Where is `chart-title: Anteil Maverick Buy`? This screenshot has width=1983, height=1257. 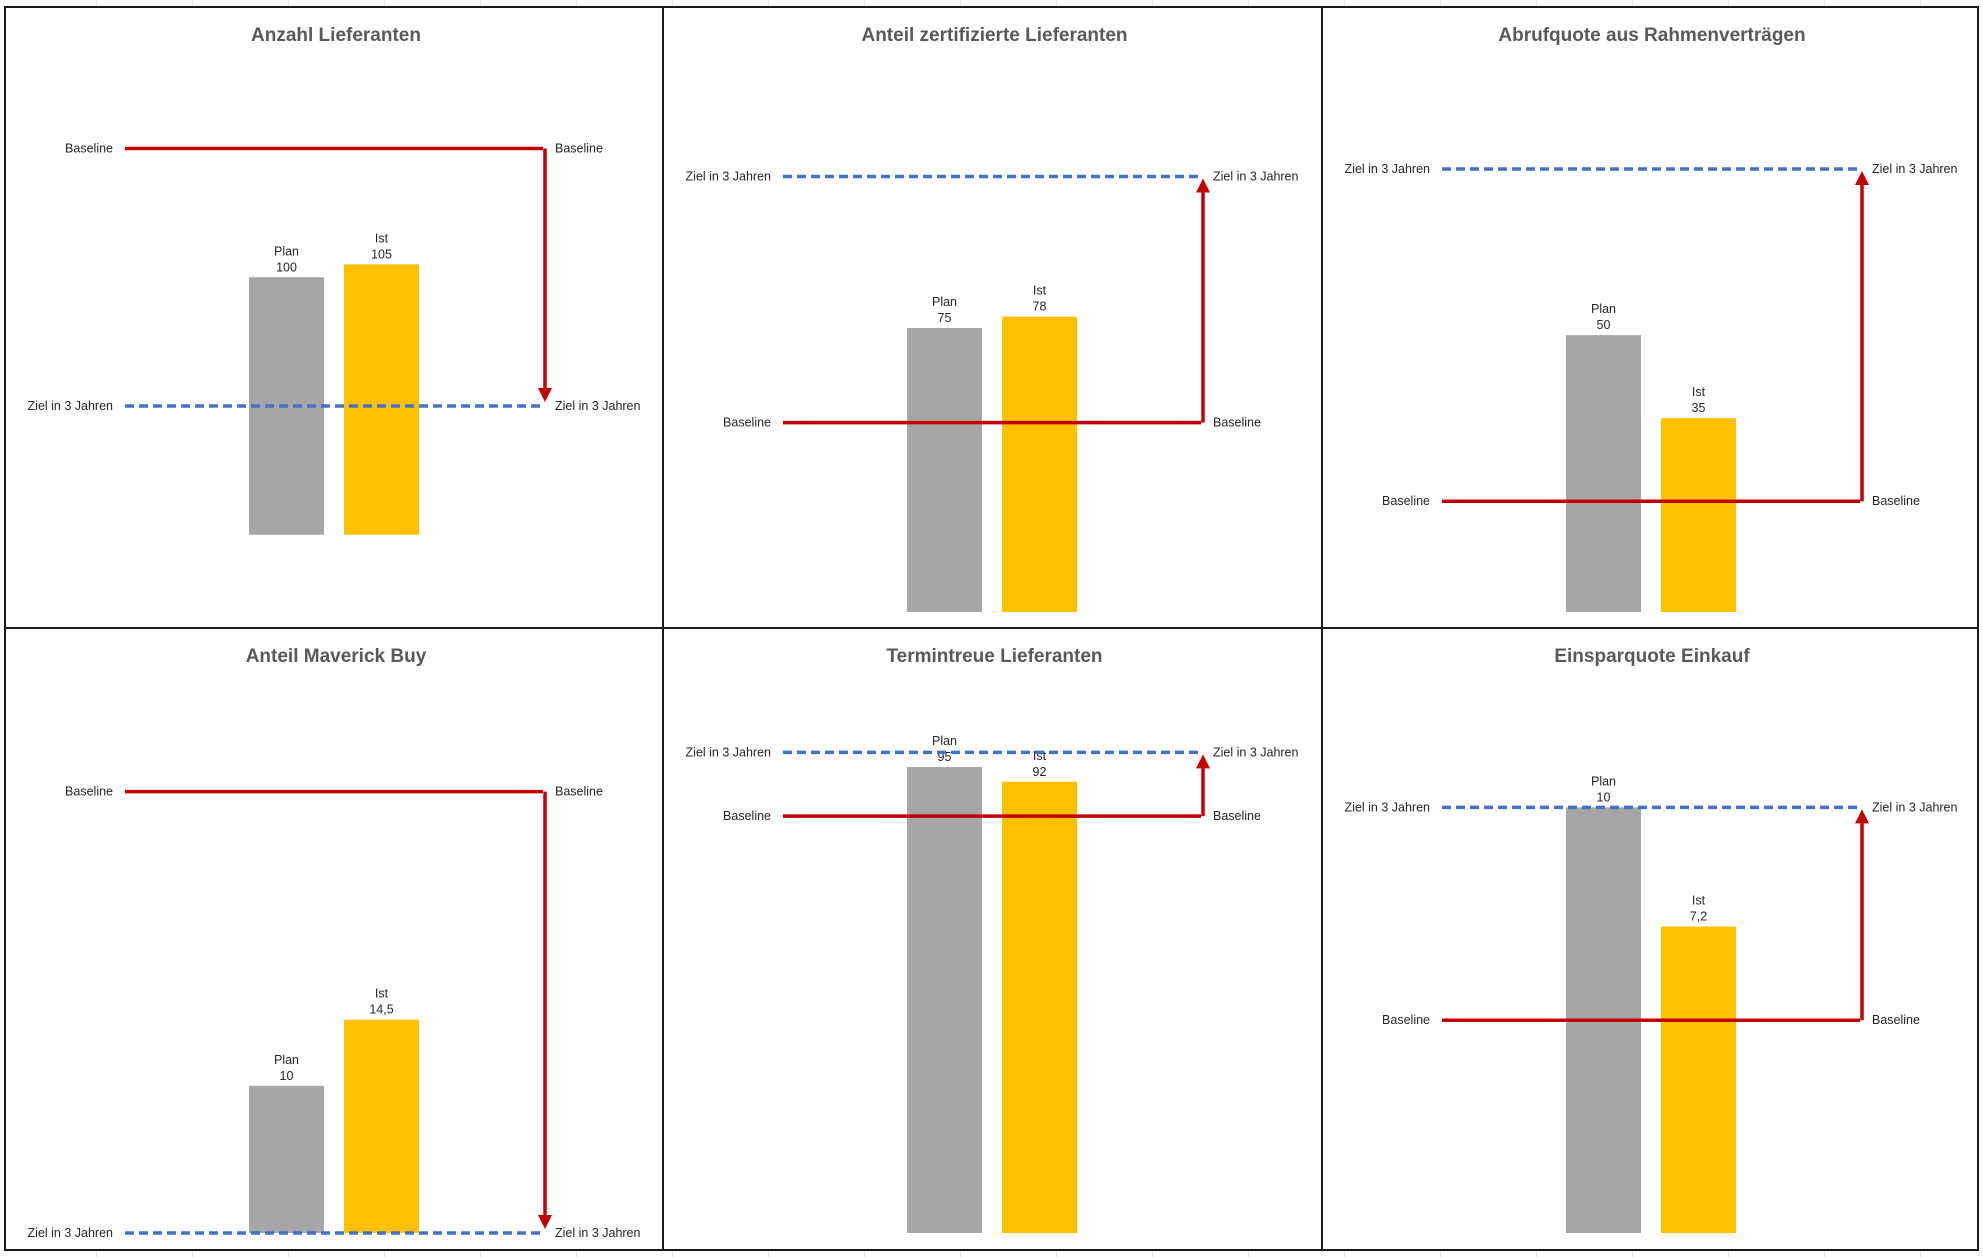
chart-title: Anteil Maverick Buy is located at coordinates (336, 656).